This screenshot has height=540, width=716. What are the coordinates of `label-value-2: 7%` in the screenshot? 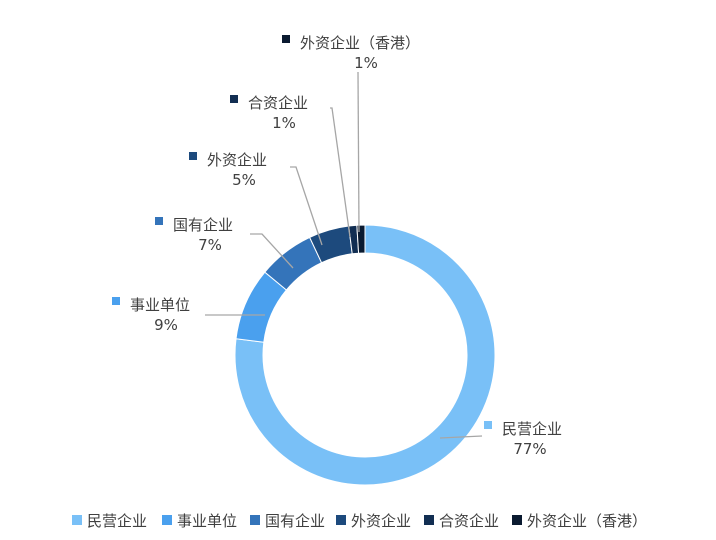 It's located at (210, 245).